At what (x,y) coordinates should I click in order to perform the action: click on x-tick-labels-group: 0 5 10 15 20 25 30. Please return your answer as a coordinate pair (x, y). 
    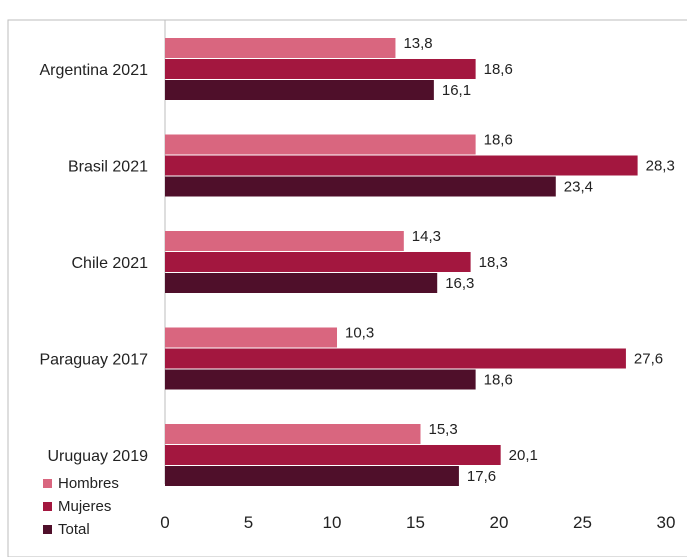
    Looking at the image, I should click on (417, 522).